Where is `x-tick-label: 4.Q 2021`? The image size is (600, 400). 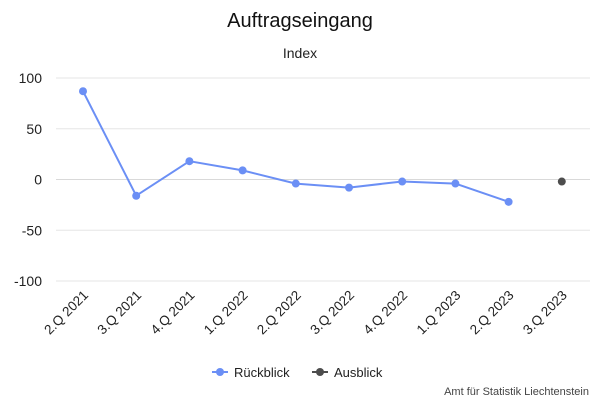
x-tick-label: 4.Q 2021 is located at coordinates (173, 313).